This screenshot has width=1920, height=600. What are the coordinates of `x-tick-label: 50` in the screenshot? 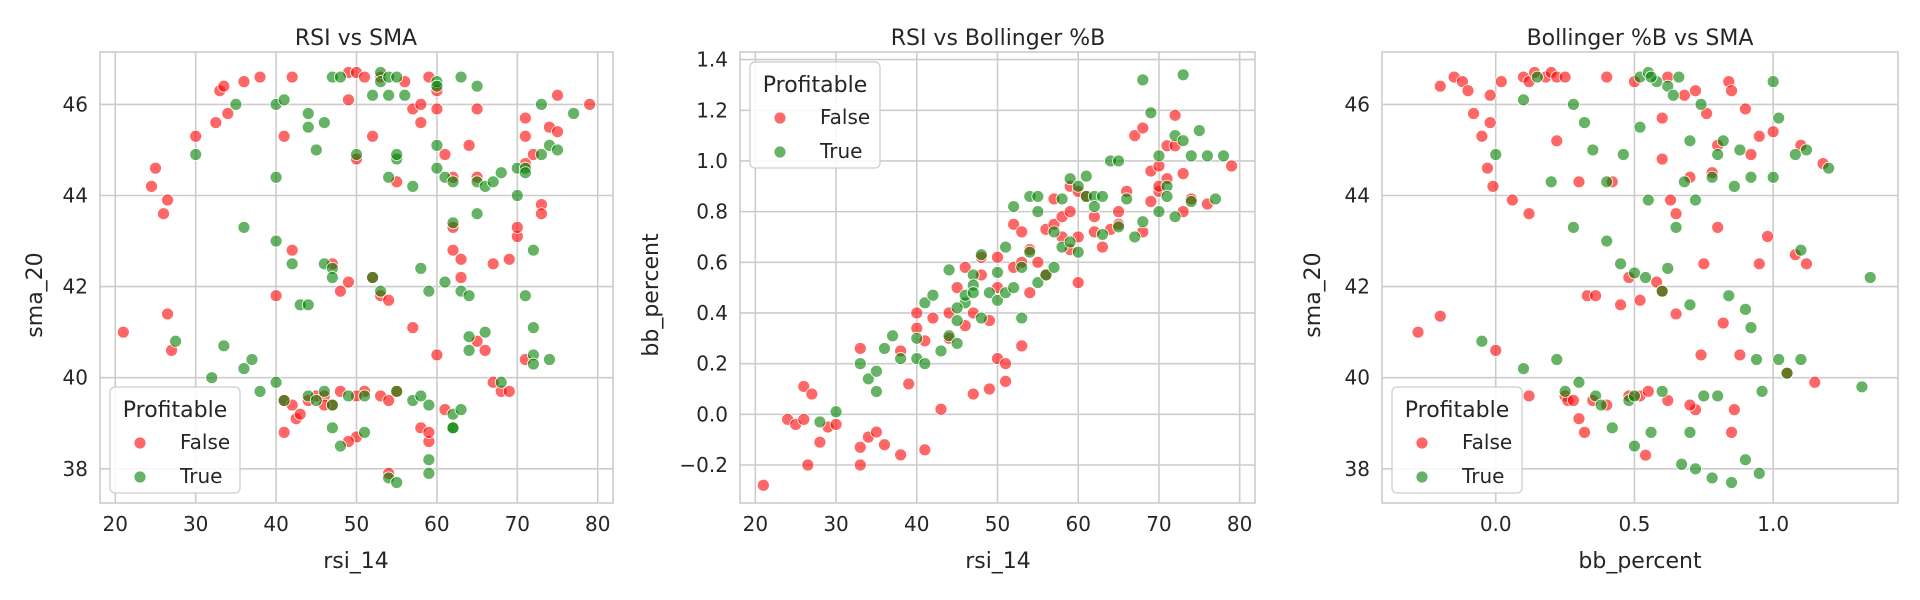 It's located at (997, 524).